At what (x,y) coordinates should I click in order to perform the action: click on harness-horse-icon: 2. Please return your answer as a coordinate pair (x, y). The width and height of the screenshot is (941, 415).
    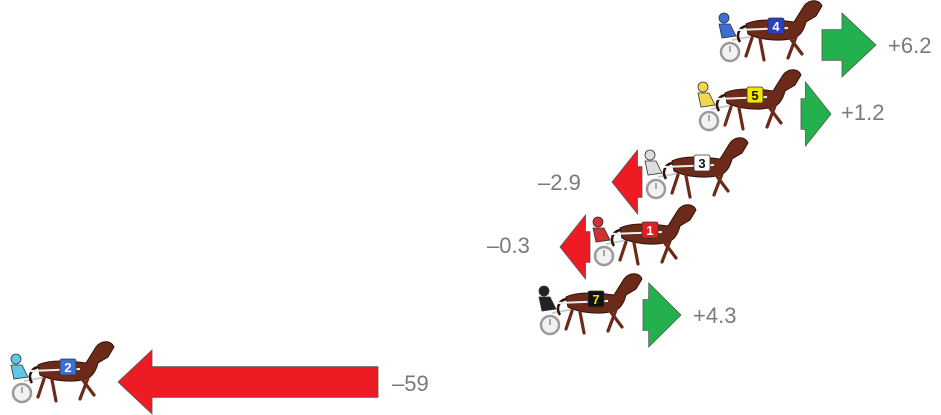
    Looking at the image, I should click on (62, 372).